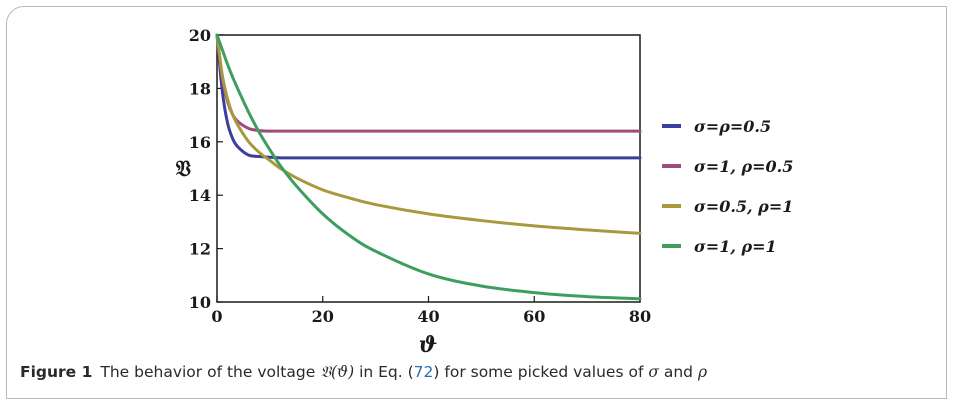 The height and width of the screenshot is (407, 955). I want to click on y-tick-label: 18, so click(200, 88).